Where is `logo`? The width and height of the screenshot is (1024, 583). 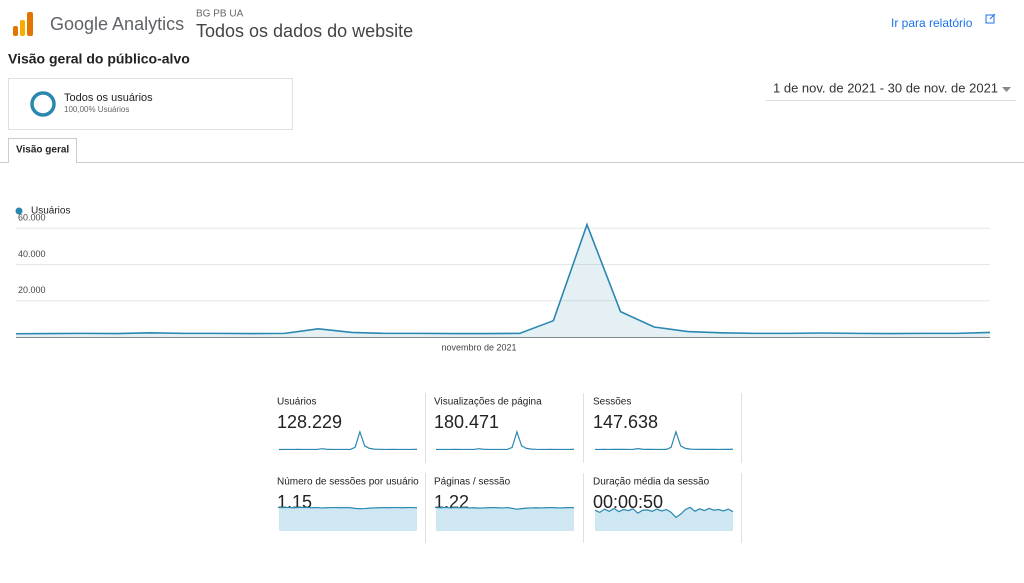
logo is located at coordinates (23, 24).